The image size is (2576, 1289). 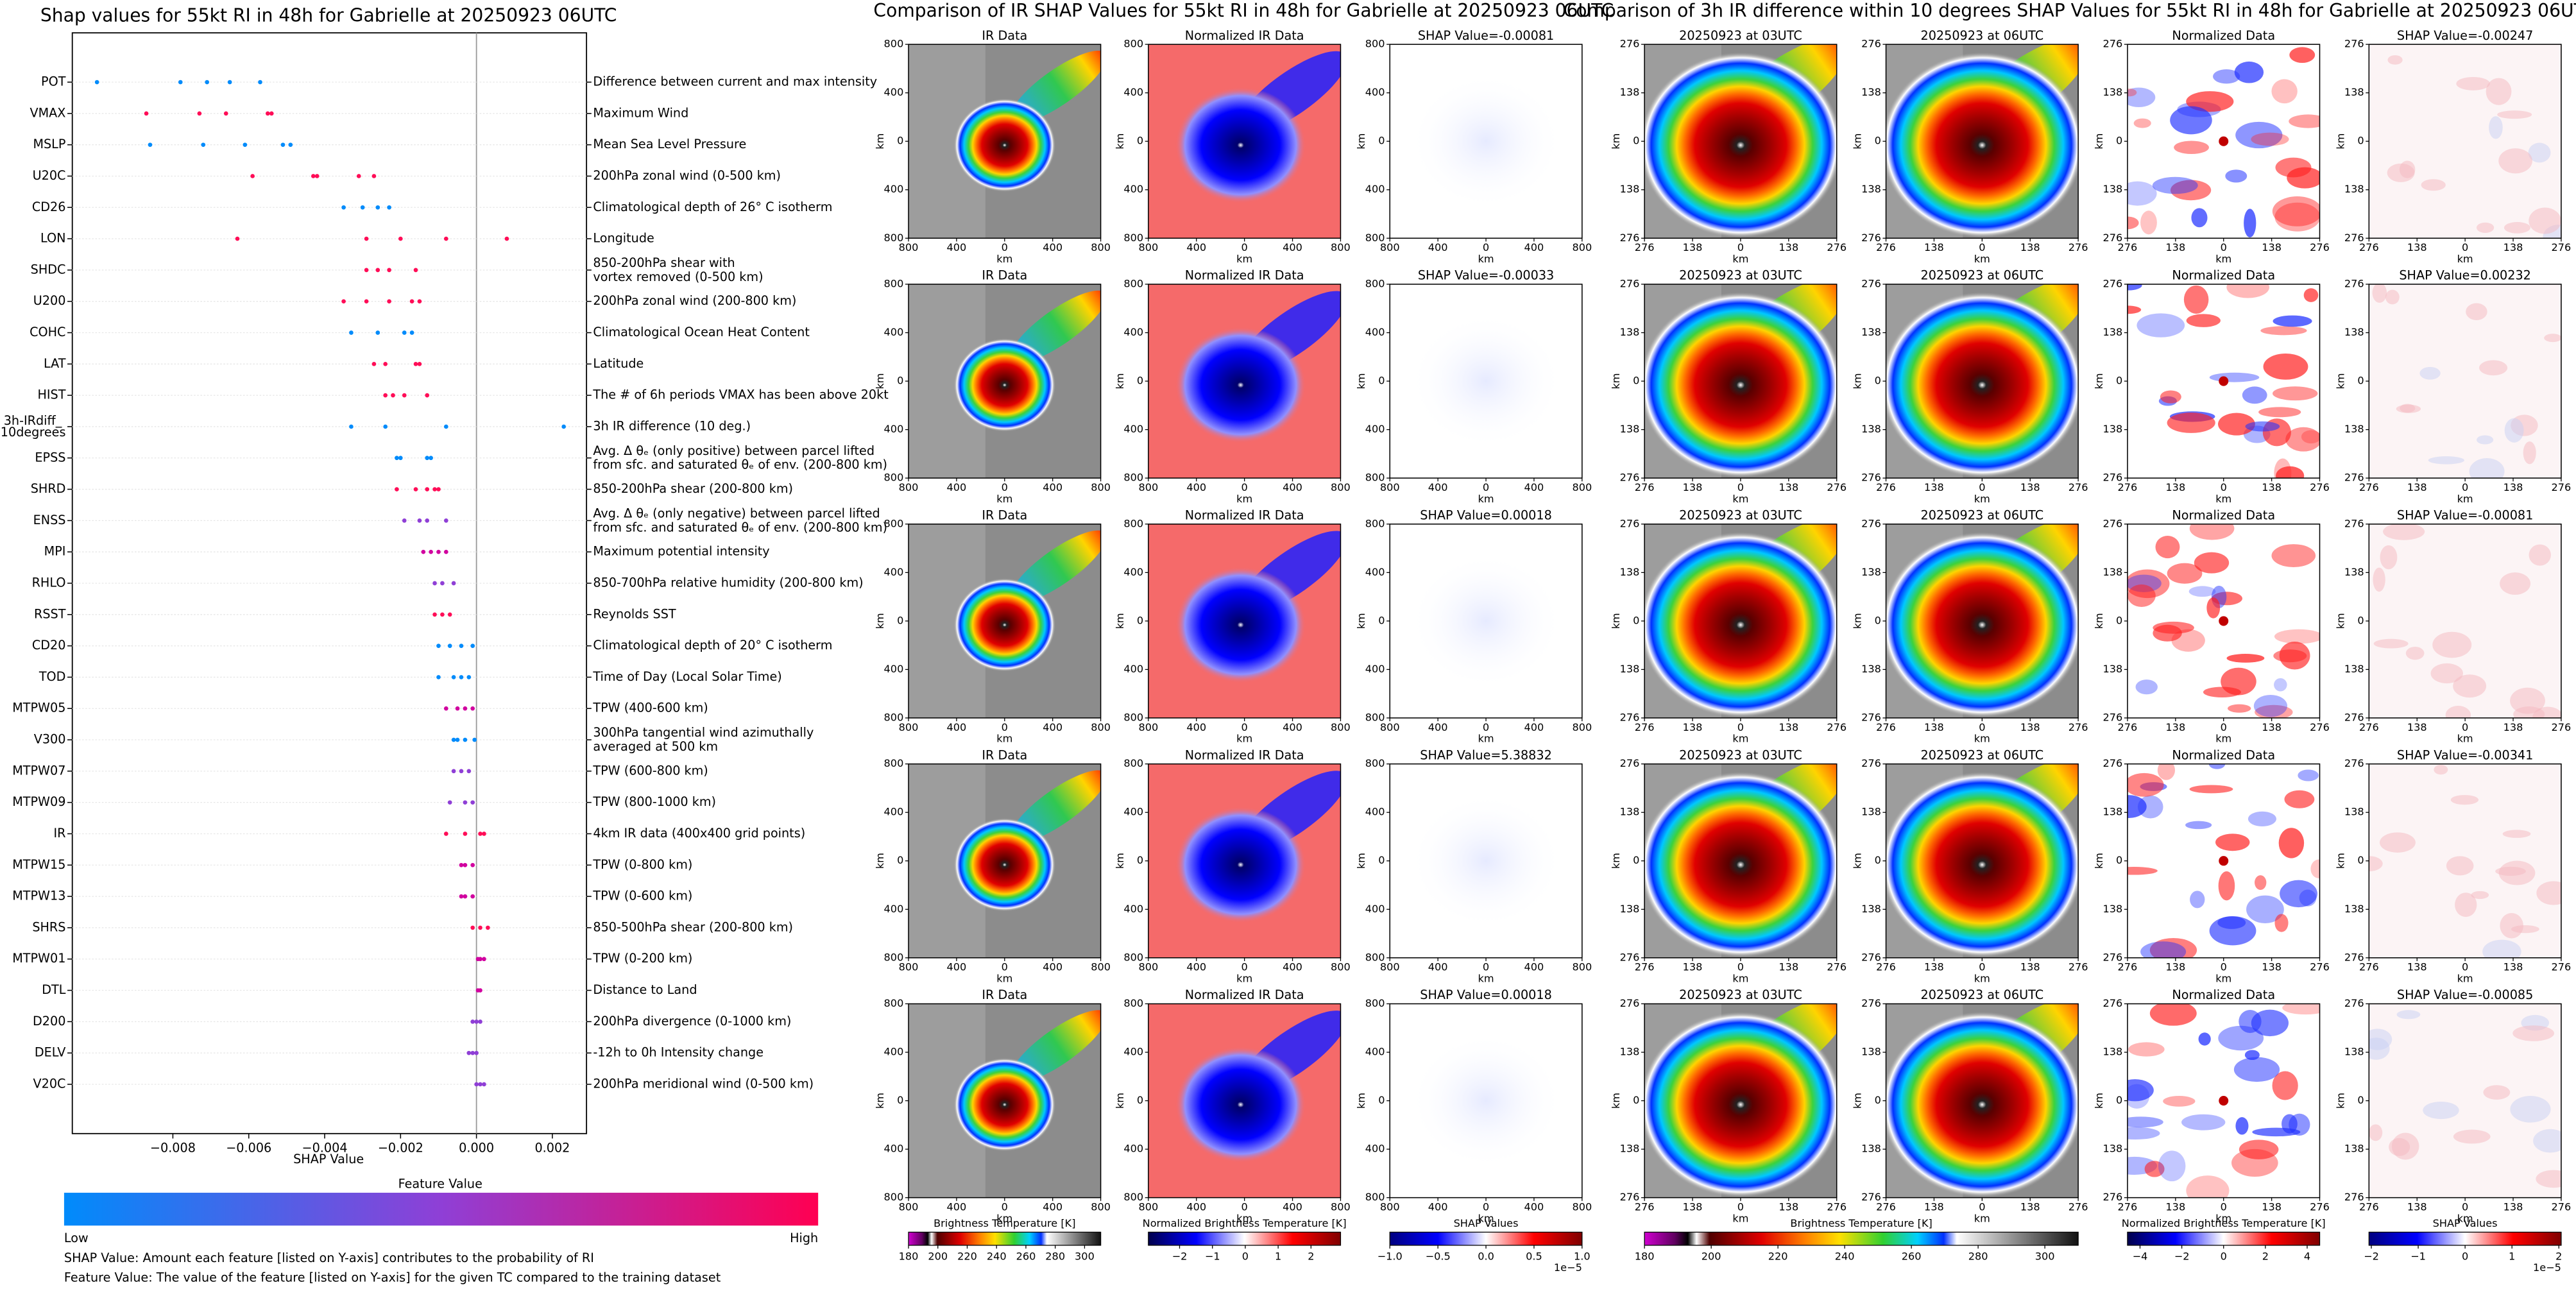 What do you see at coordinates (1741, 386) in the screenshot?
I see `storm` at bounding box center [1741, 386].